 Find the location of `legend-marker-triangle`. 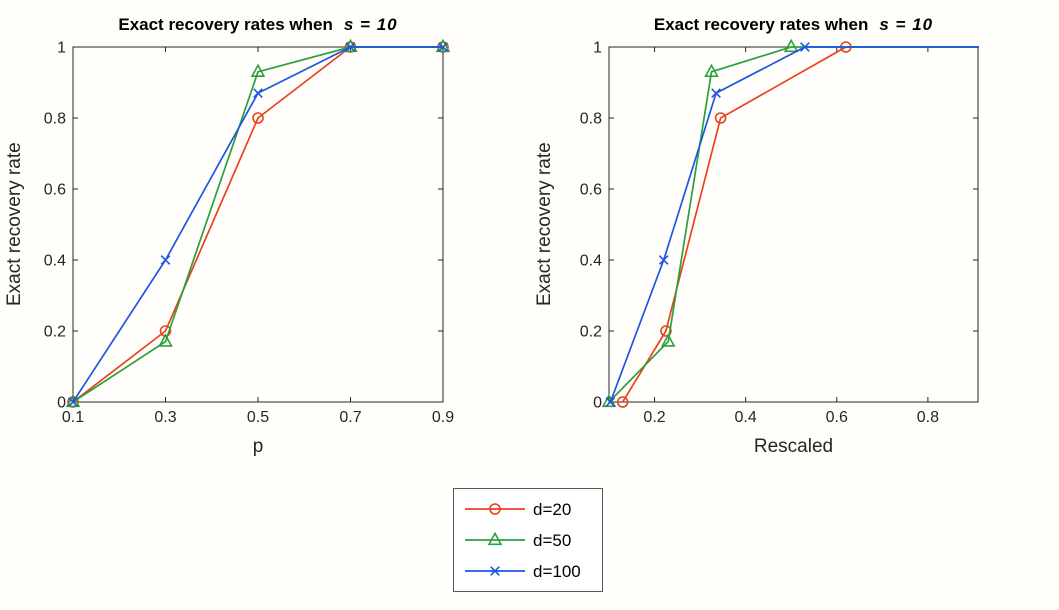

legend-marker-triangle is located at coordinates (495, 538).